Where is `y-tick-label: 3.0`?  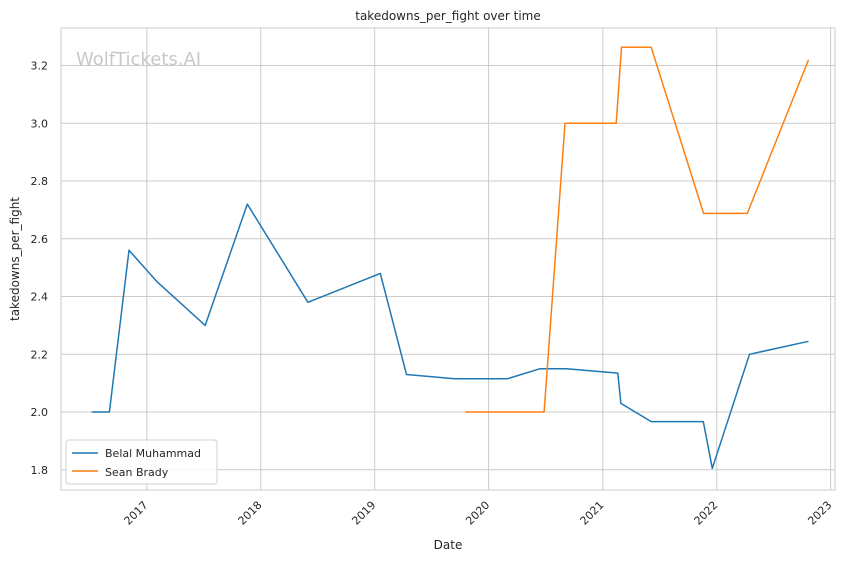
y-tick-label: 3.0 is located at coordinates (40, 123).